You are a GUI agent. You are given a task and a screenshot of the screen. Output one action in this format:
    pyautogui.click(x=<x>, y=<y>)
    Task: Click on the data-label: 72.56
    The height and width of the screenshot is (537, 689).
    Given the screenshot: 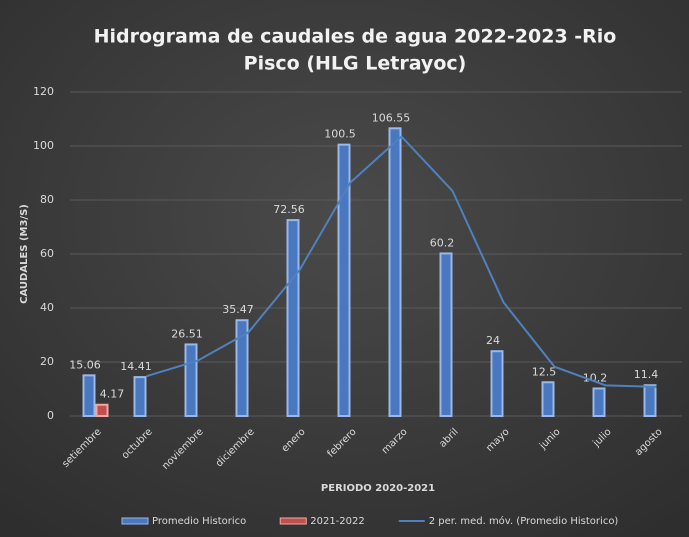 What is the action you would take?
    pyautogui.click(x=289, y=209)
    